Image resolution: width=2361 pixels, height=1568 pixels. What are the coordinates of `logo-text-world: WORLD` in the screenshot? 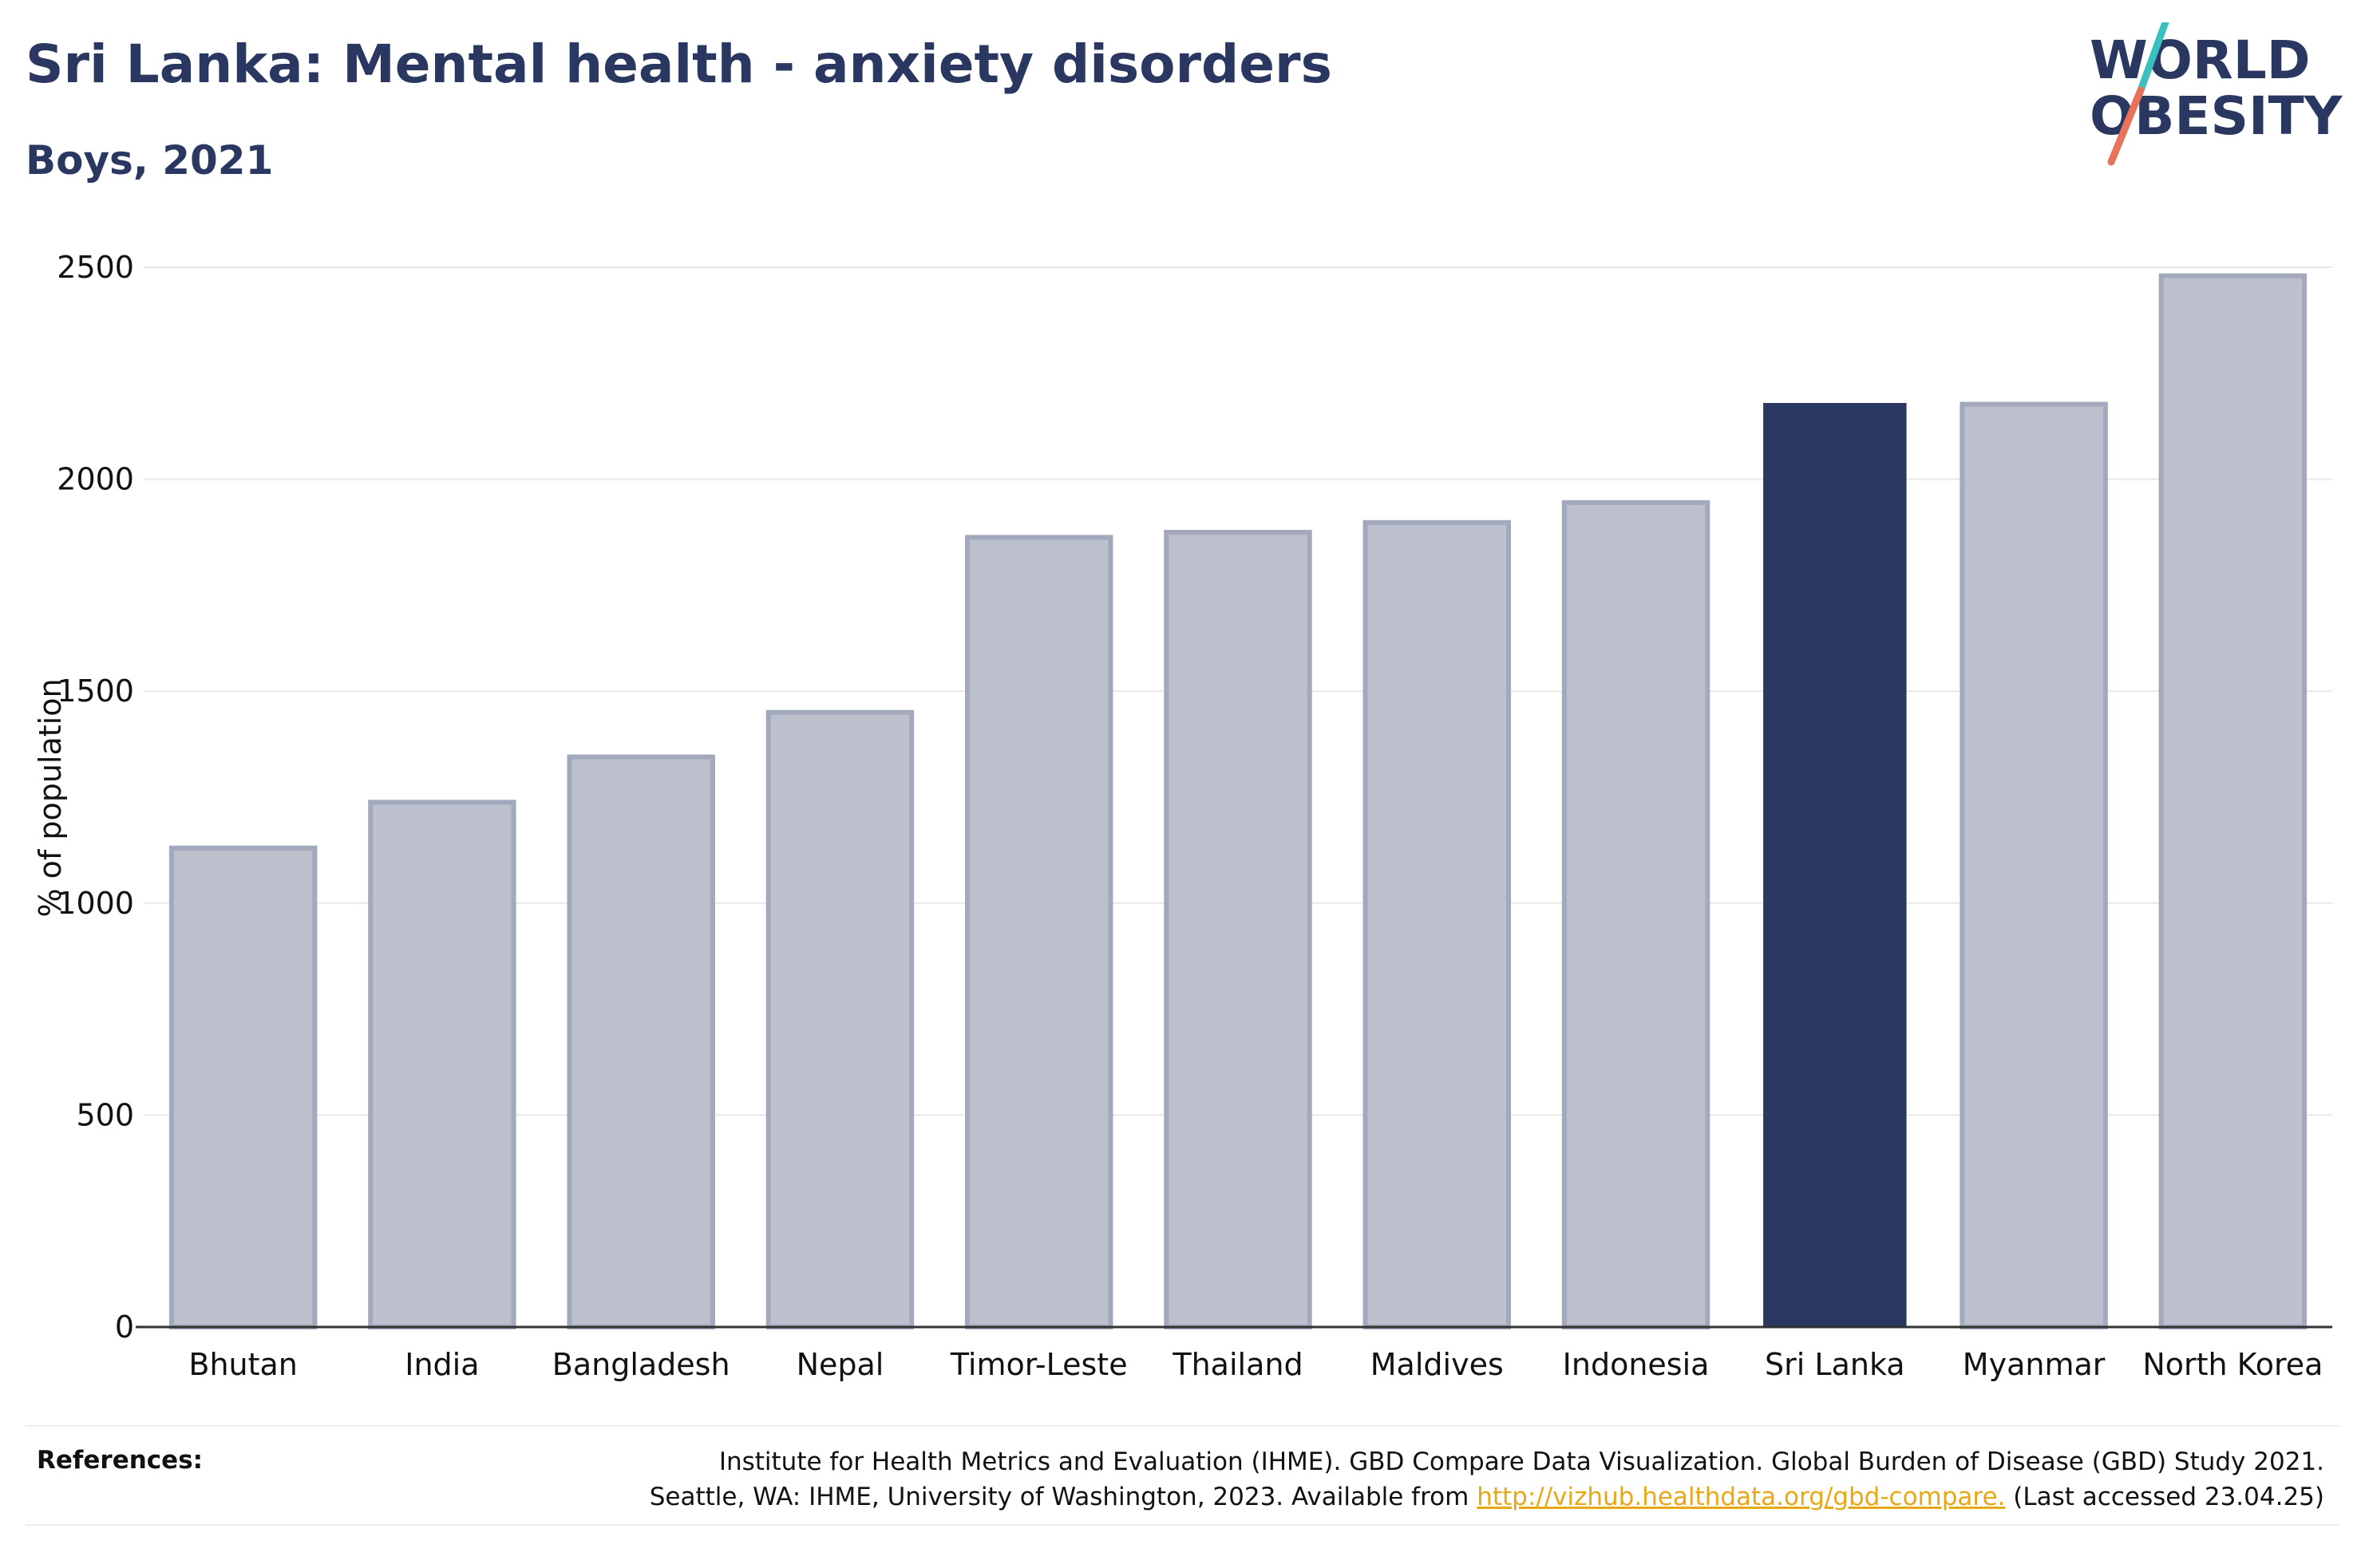 It's located at (2200, 61).